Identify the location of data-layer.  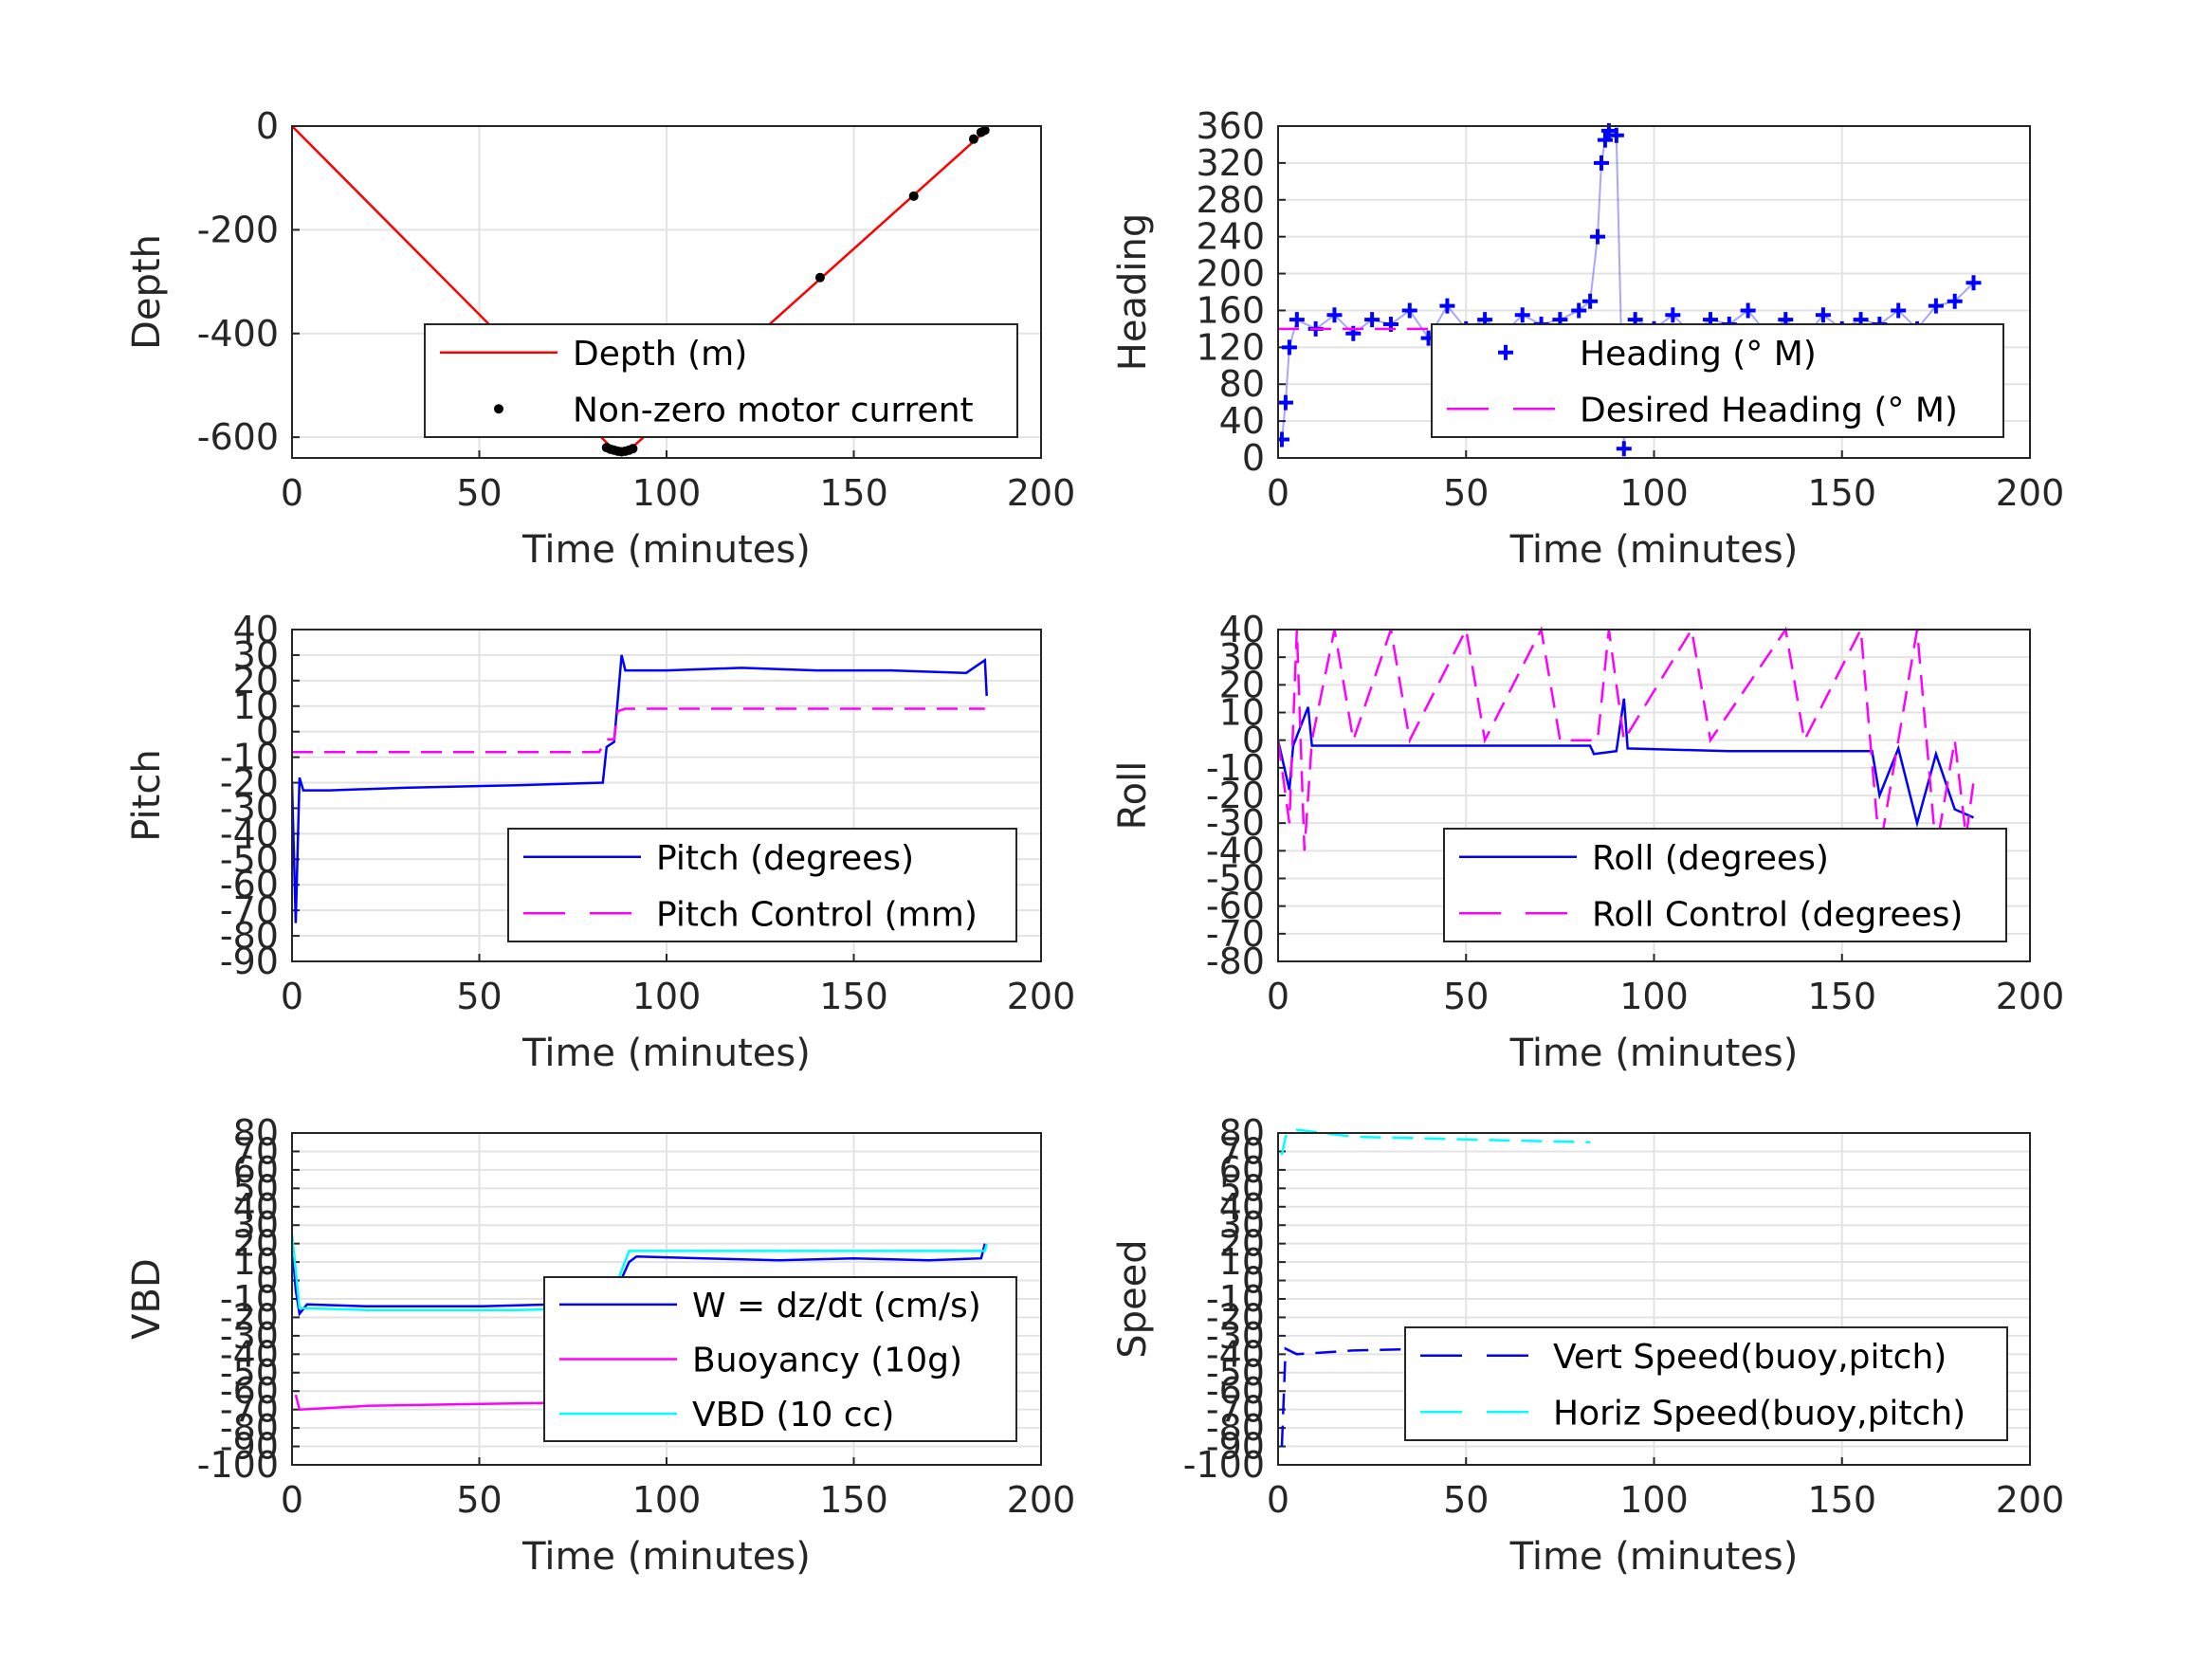
(640, 788).